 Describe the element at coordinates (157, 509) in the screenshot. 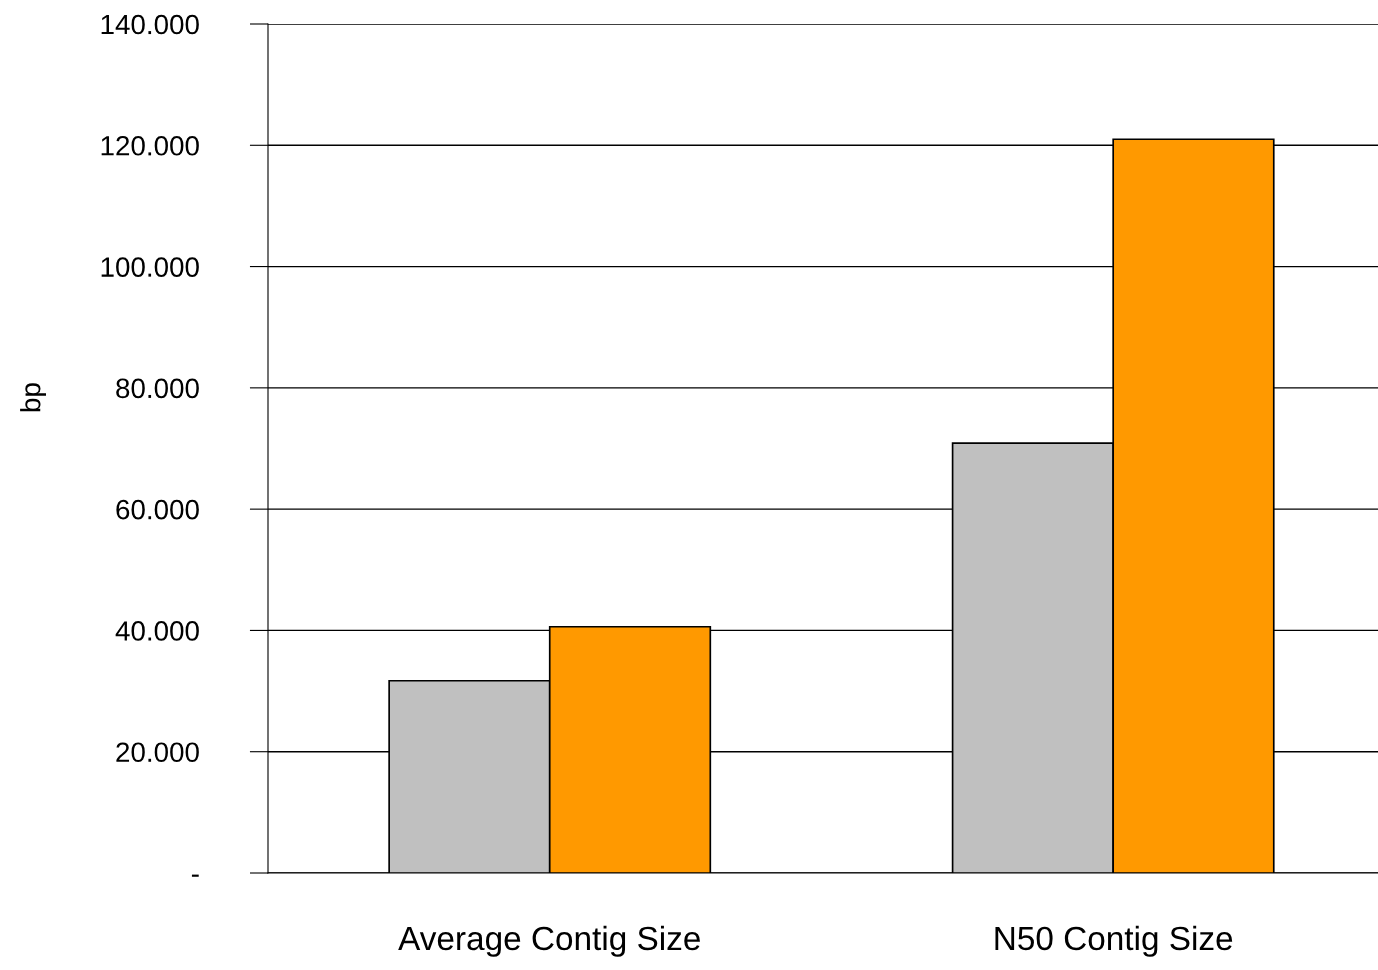

I see `y-tick-label: 60.000` at that location.